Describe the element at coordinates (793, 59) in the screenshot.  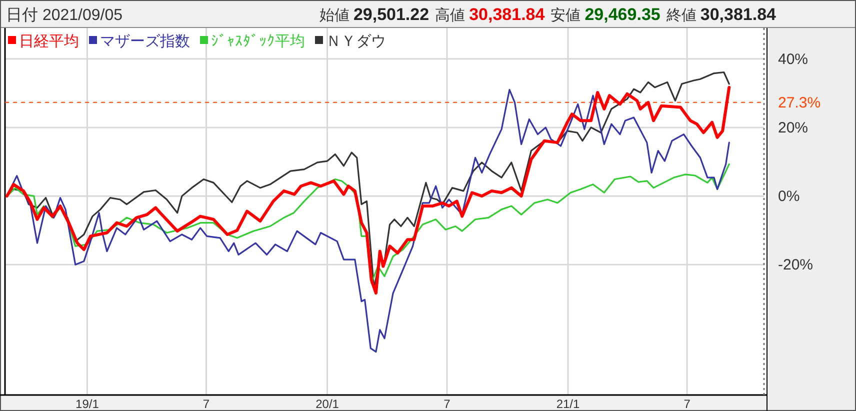
I see `y-tick-label: 40%` at that location.